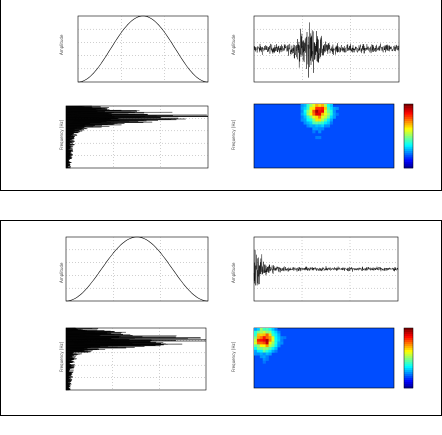  Describe the element at coordinates (143, 49) in the screenshot. I see `top-window-axes` at that location.